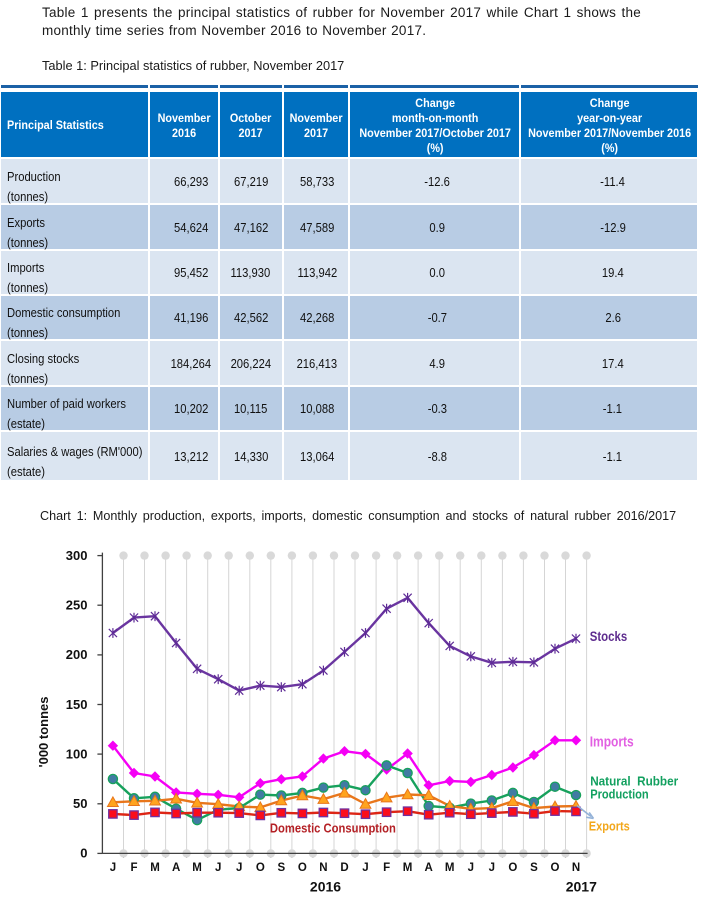 This screenshot has height=902, width=704. What do you see at coordinates (44, 731) in the screenshot?
I see `svg-text: '000 tonnes` at bounding box center [44, 731].